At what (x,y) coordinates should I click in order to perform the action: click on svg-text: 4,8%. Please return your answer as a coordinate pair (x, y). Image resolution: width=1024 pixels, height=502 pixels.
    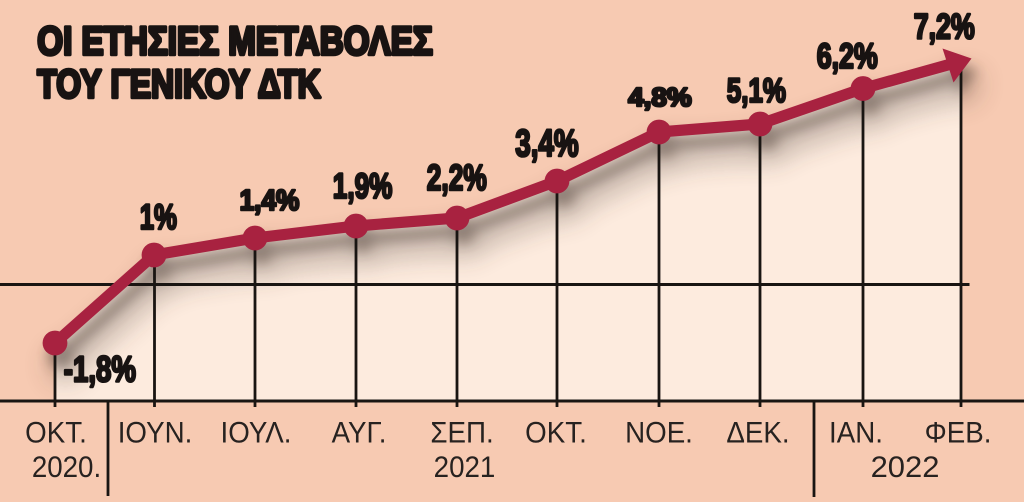
    Looking at the image, I should click on (659, 97).